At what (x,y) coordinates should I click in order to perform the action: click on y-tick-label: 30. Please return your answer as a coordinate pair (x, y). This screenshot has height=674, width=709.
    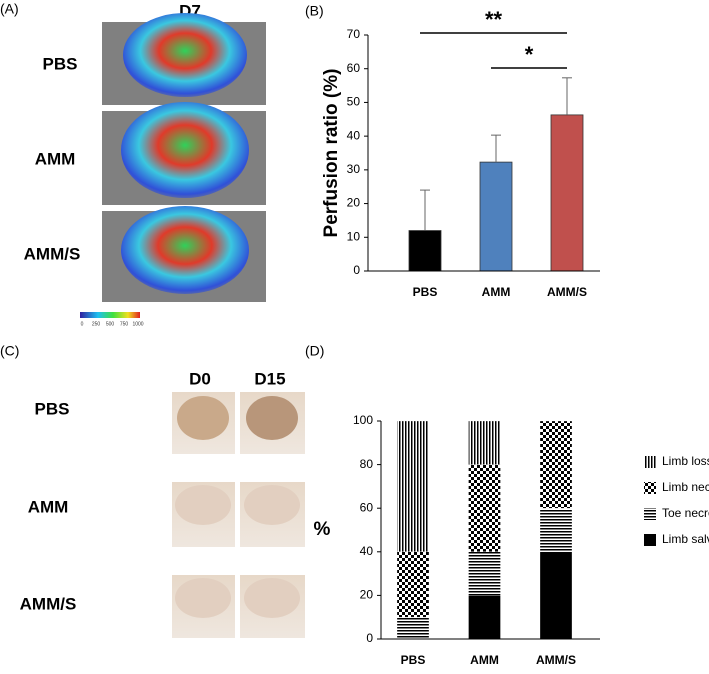
    Looking at the image, I should click on (354, 169).